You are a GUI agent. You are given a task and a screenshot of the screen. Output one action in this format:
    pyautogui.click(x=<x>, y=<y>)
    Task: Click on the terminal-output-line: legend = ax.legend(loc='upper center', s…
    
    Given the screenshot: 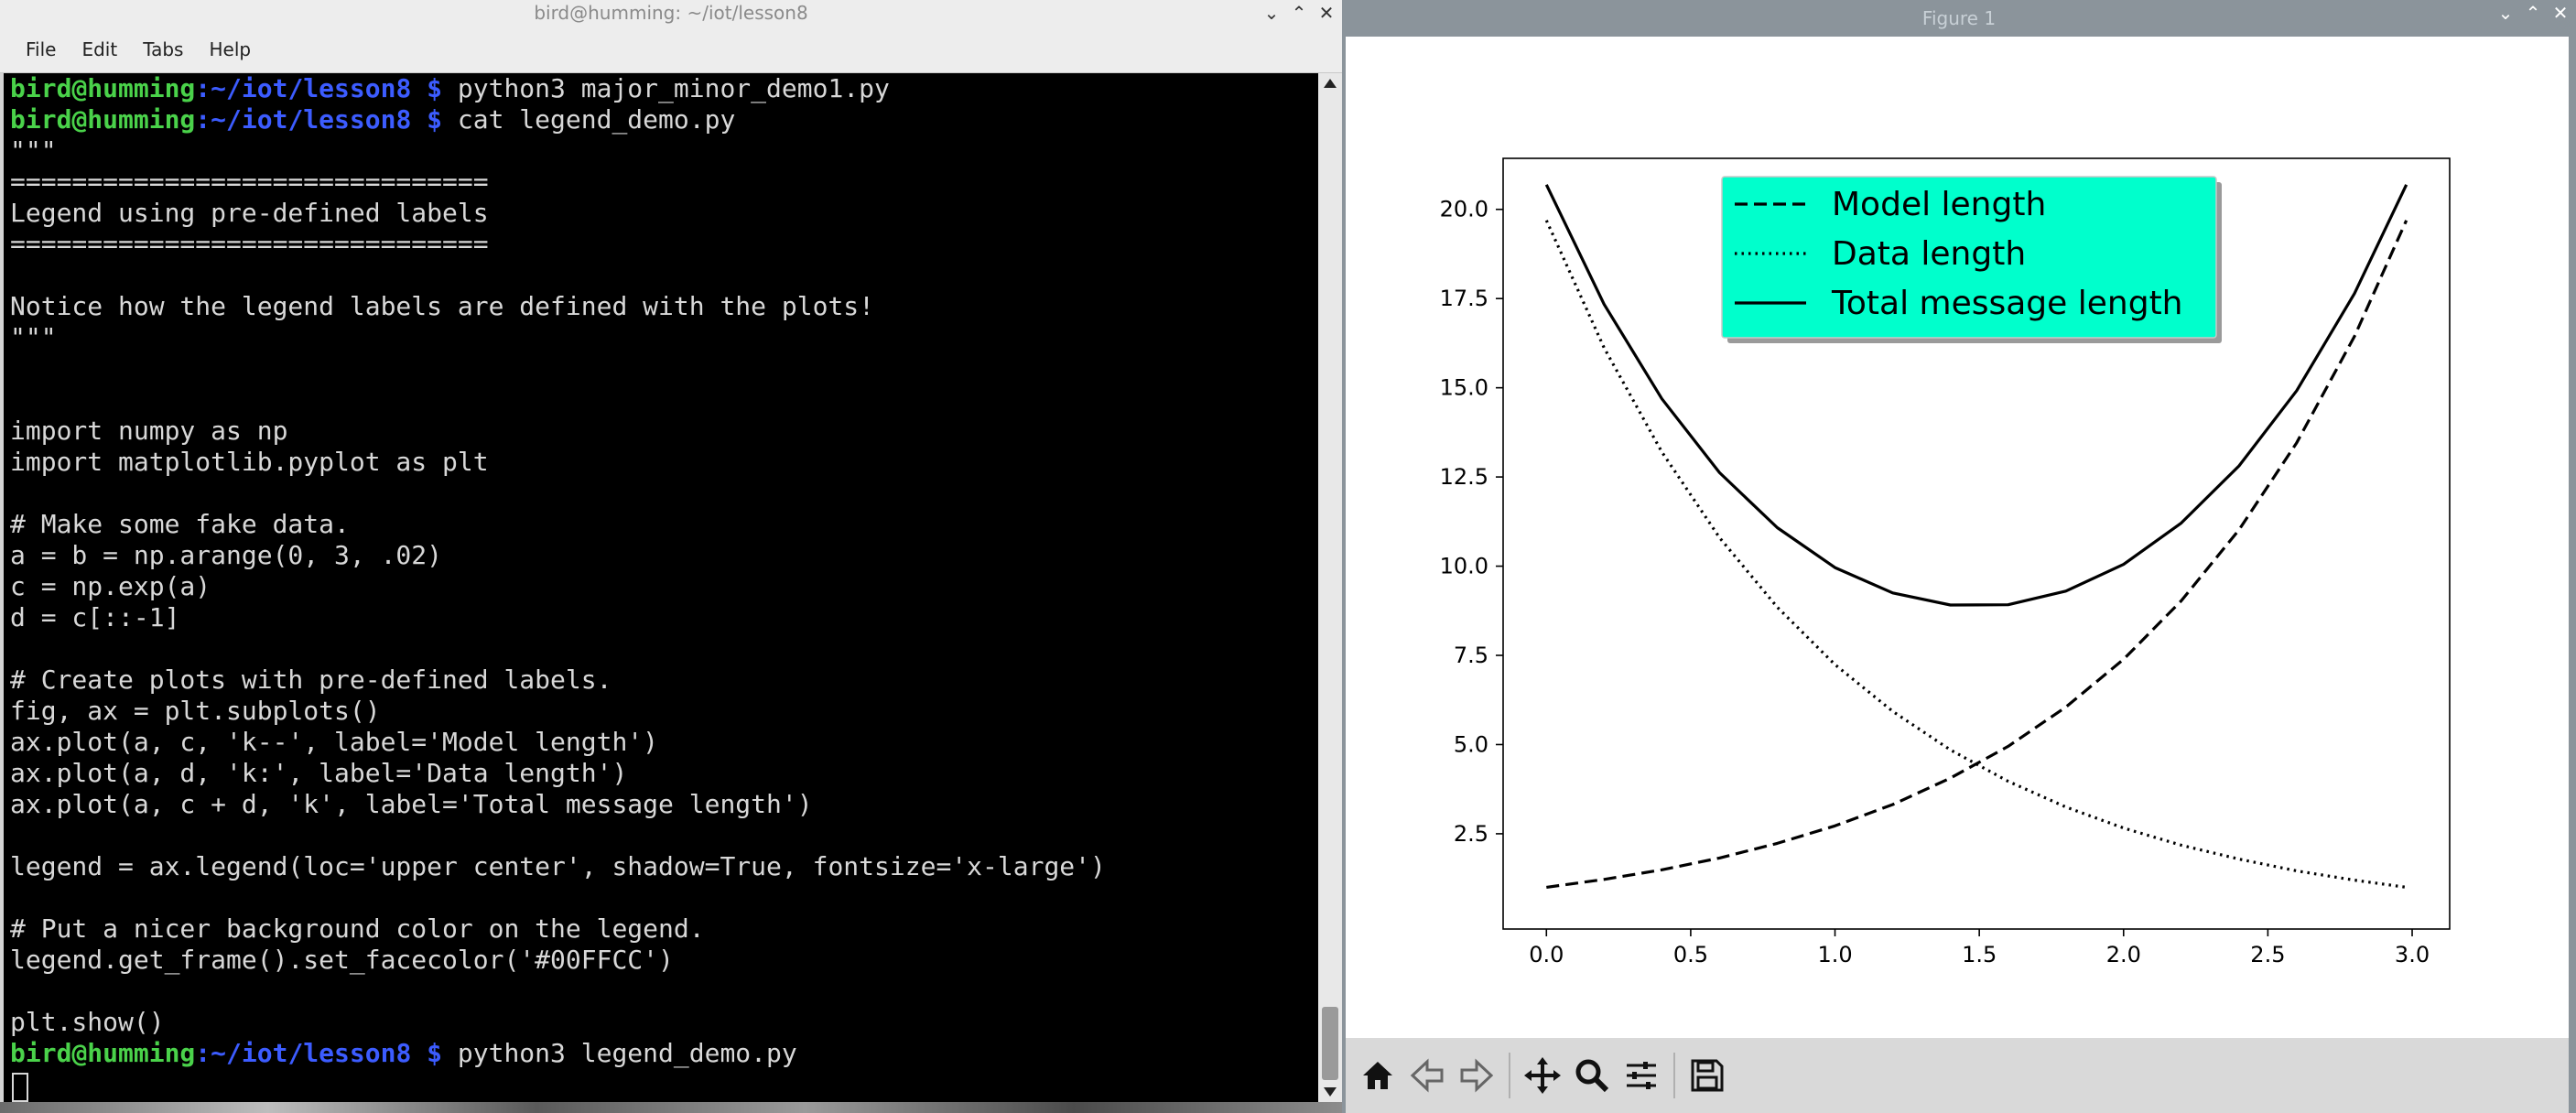 What is the action you would take?
    pyautogui.click(x=558, y=866)
    